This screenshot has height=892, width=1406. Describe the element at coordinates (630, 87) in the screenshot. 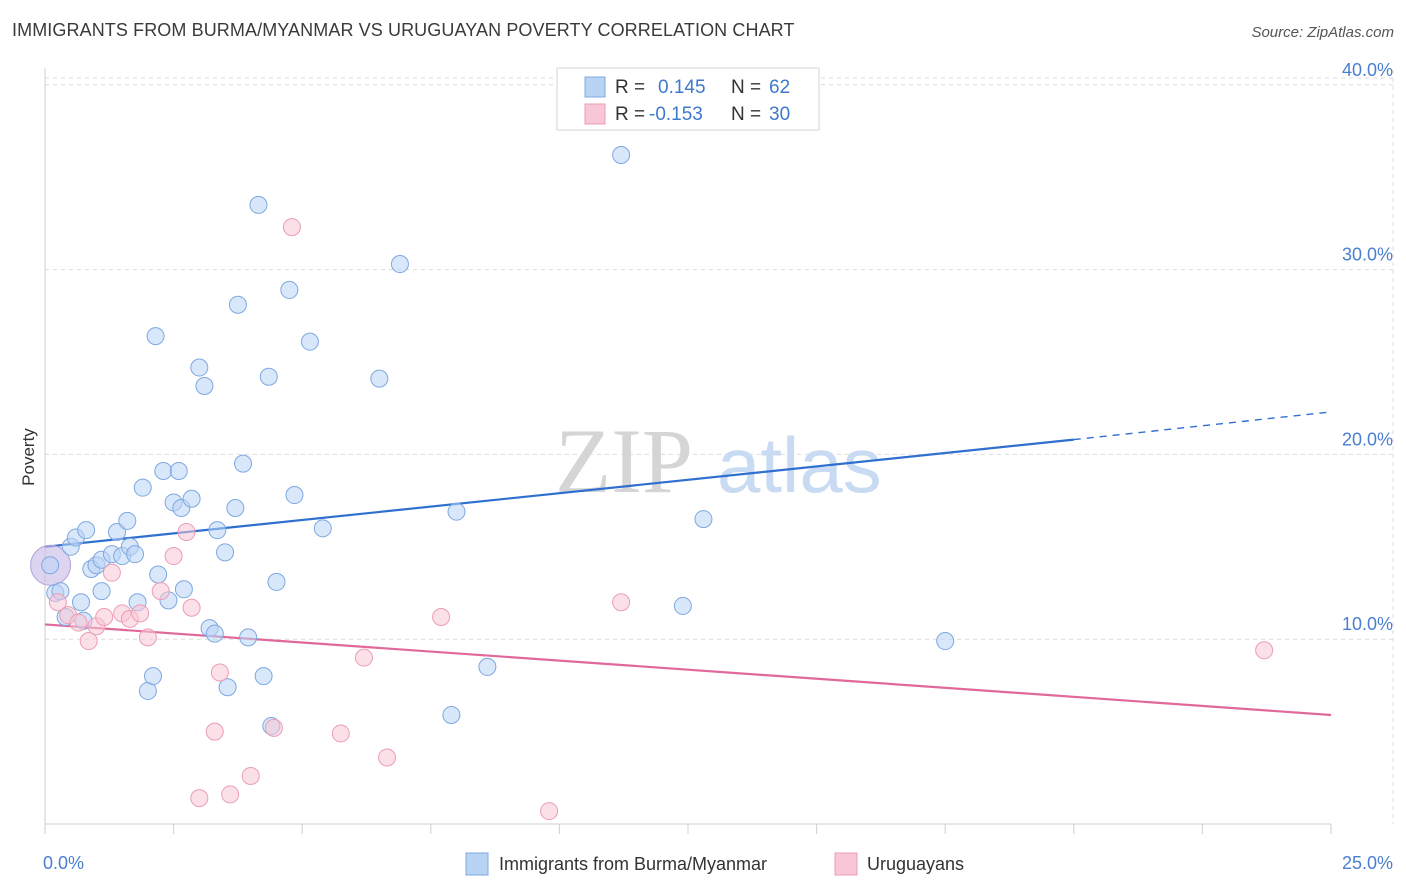

I see `legend-r-label-blue: R =` at that location.